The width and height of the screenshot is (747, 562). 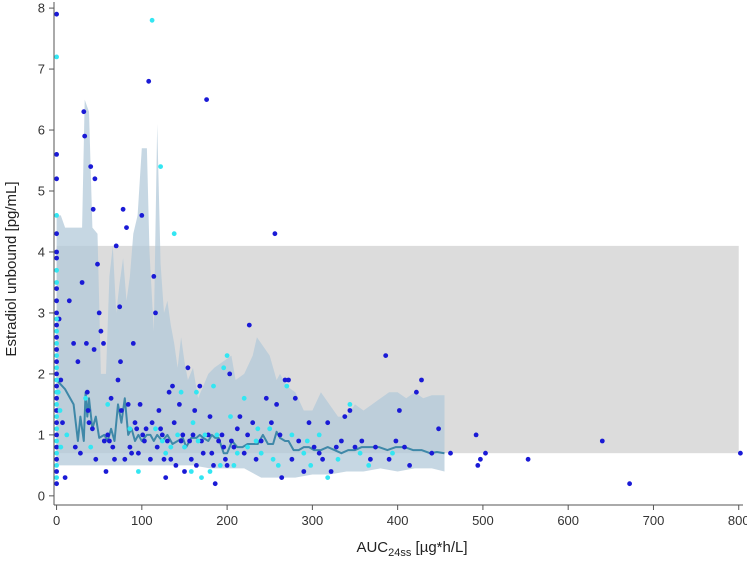 I want to click on x-tick-label: 200, so click(x=227, y=520).